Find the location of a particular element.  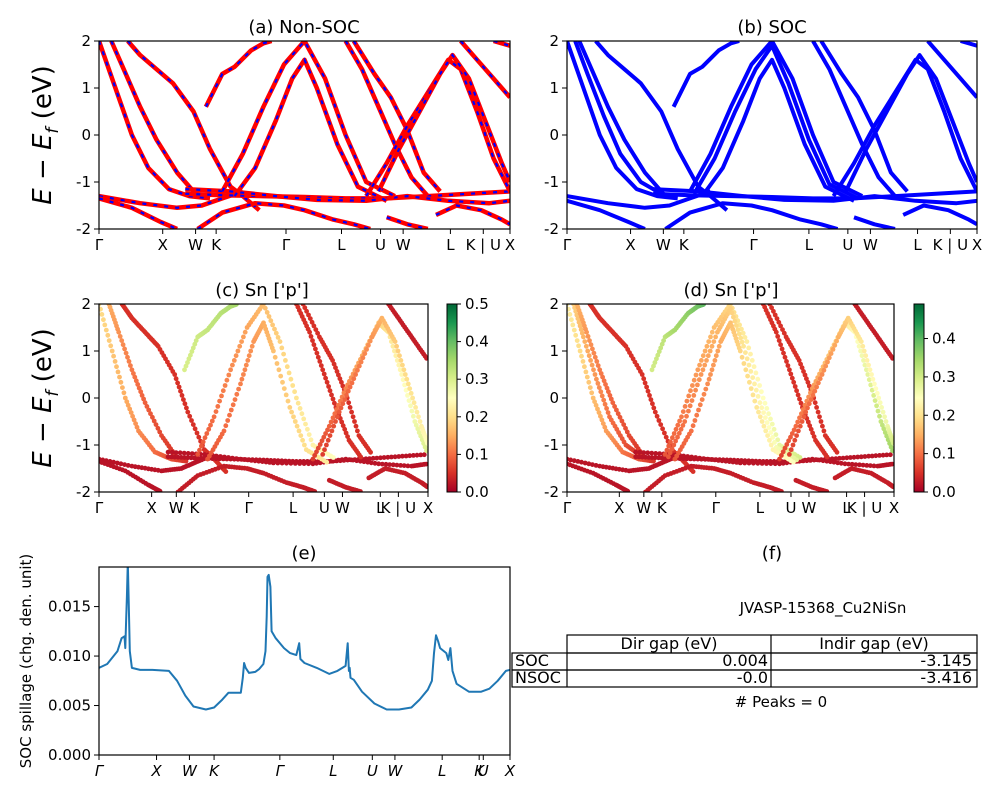

x-tick-label: W is located at coordinates (190, 771).